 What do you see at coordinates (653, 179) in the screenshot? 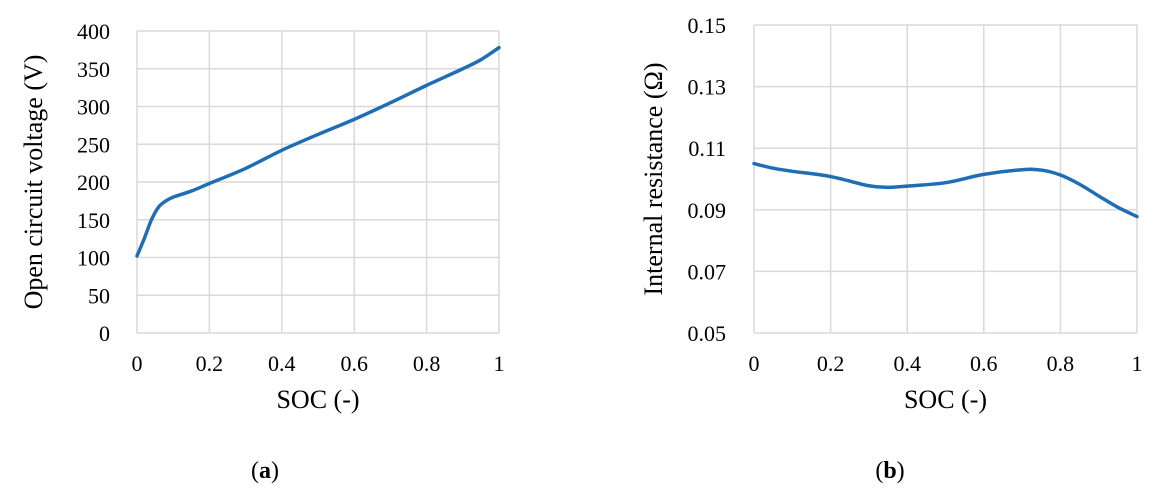
I see `y-axis-title: Internal resistance (Ω)` at bounding box center [653, 179].